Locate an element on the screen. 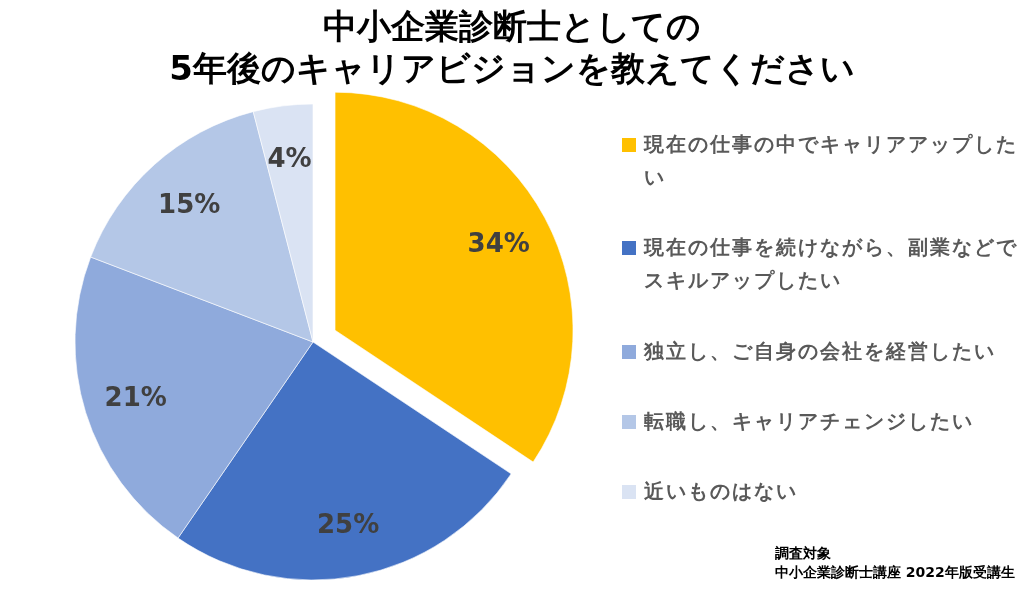  chart-title: 中小企業診断士としての 5年後のキャリアビジョンを教えてください is located at coordinates (512, 47).